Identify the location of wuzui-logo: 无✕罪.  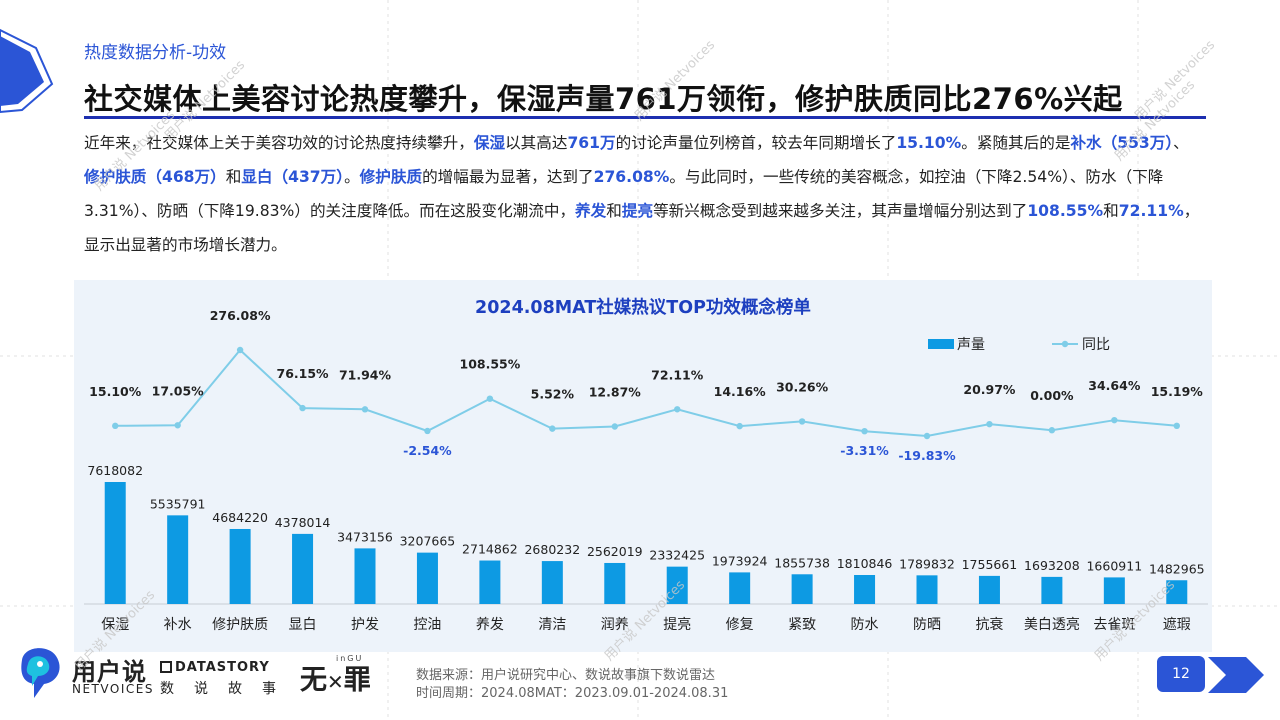
(335, 677).